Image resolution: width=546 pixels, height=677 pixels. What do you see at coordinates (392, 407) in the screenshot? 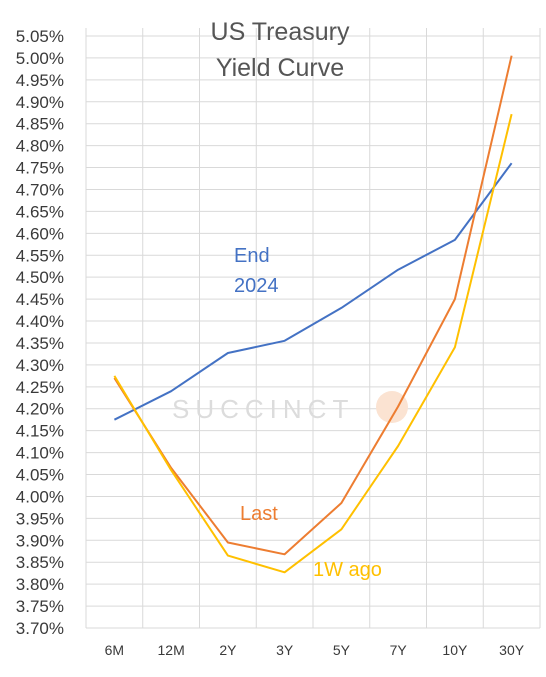
I see `watermark-logo-icon` at bounding box center [392, 407].